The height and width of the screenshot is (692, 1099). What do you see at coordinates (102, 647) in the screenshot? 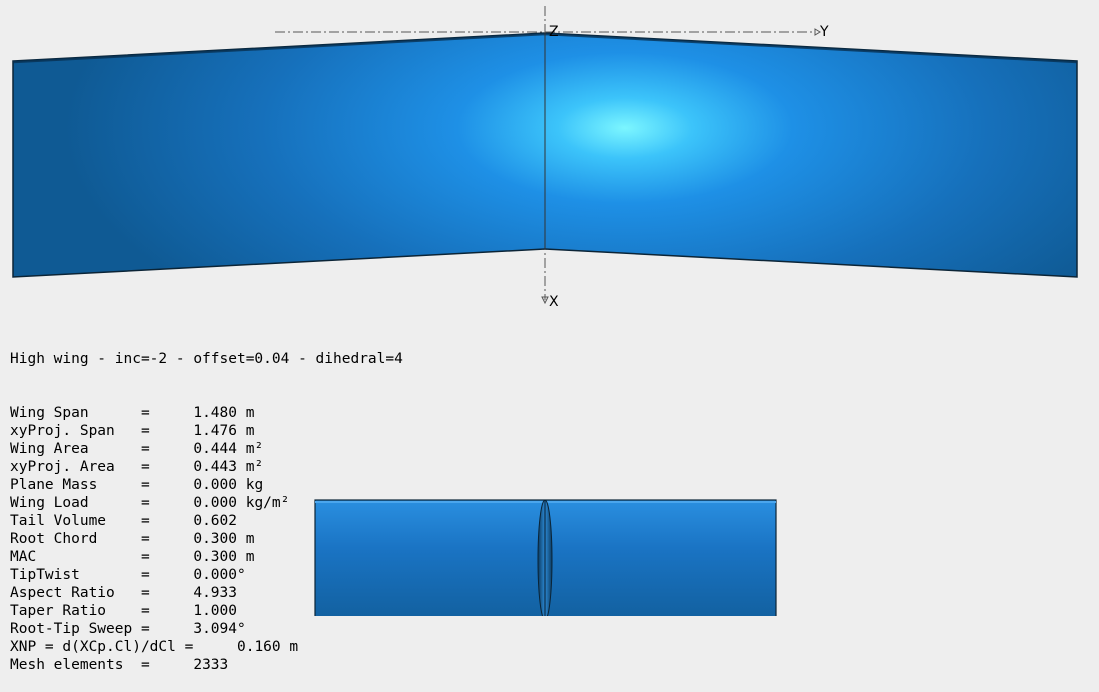
I see `property-label: XNP = d(XCp.Cl)/dCl =` at bounding box center [102, 647].